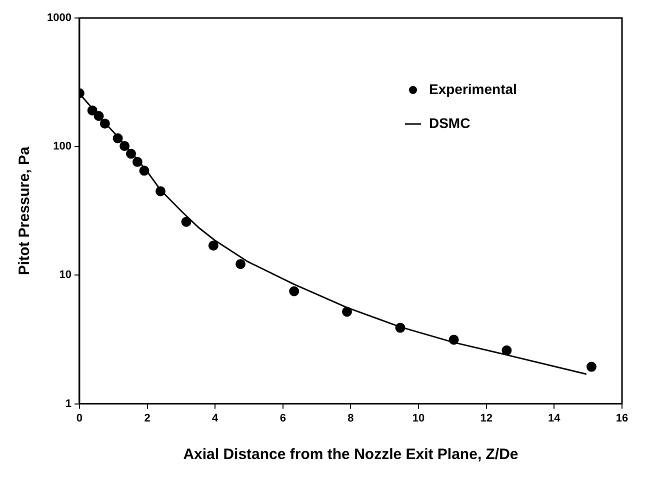 This screenshot has height=480, width=654. What do you see at coordinates (418, 418) in the screenshot?
I see `x-tick-label: 10` at bounding box center [418, 418].